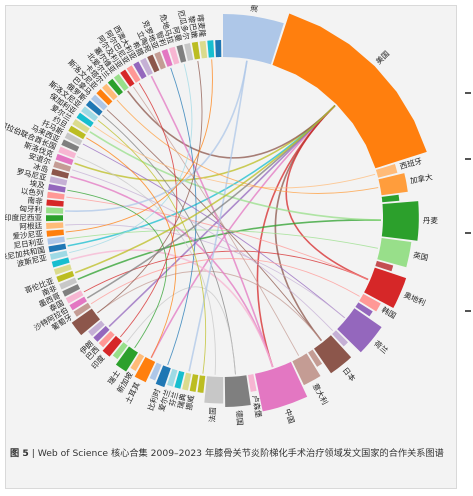 The height and width of the screenshot is (496, 473). I want to click on country-label: 印度尼西亚, so click(23, 217).